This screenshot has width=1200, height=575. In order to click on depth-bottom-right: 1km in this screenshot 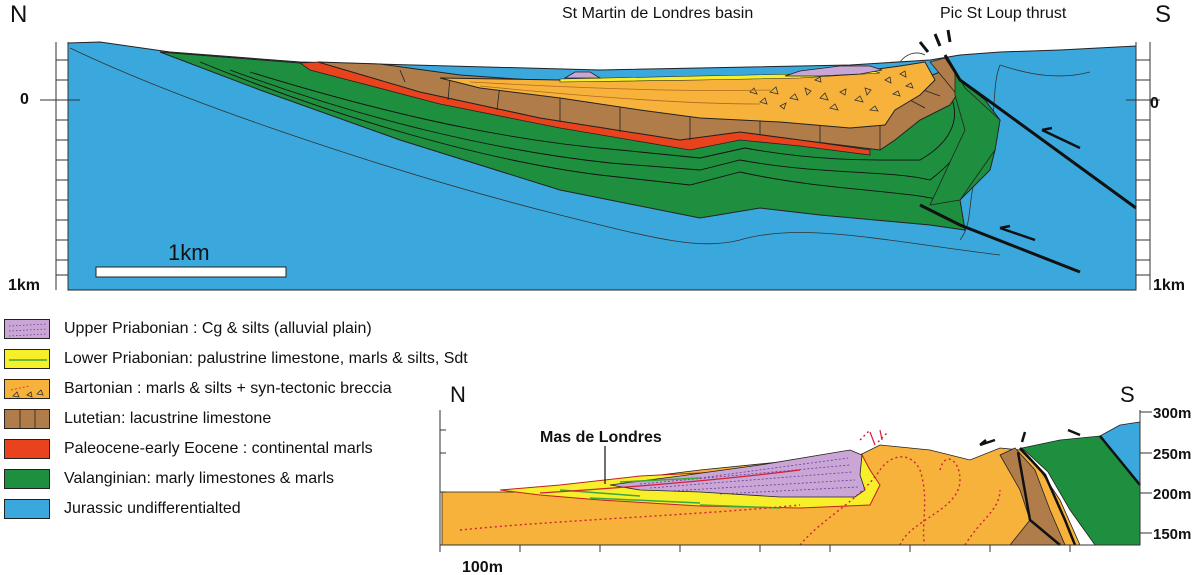, I will do `click(1169, 285)`.